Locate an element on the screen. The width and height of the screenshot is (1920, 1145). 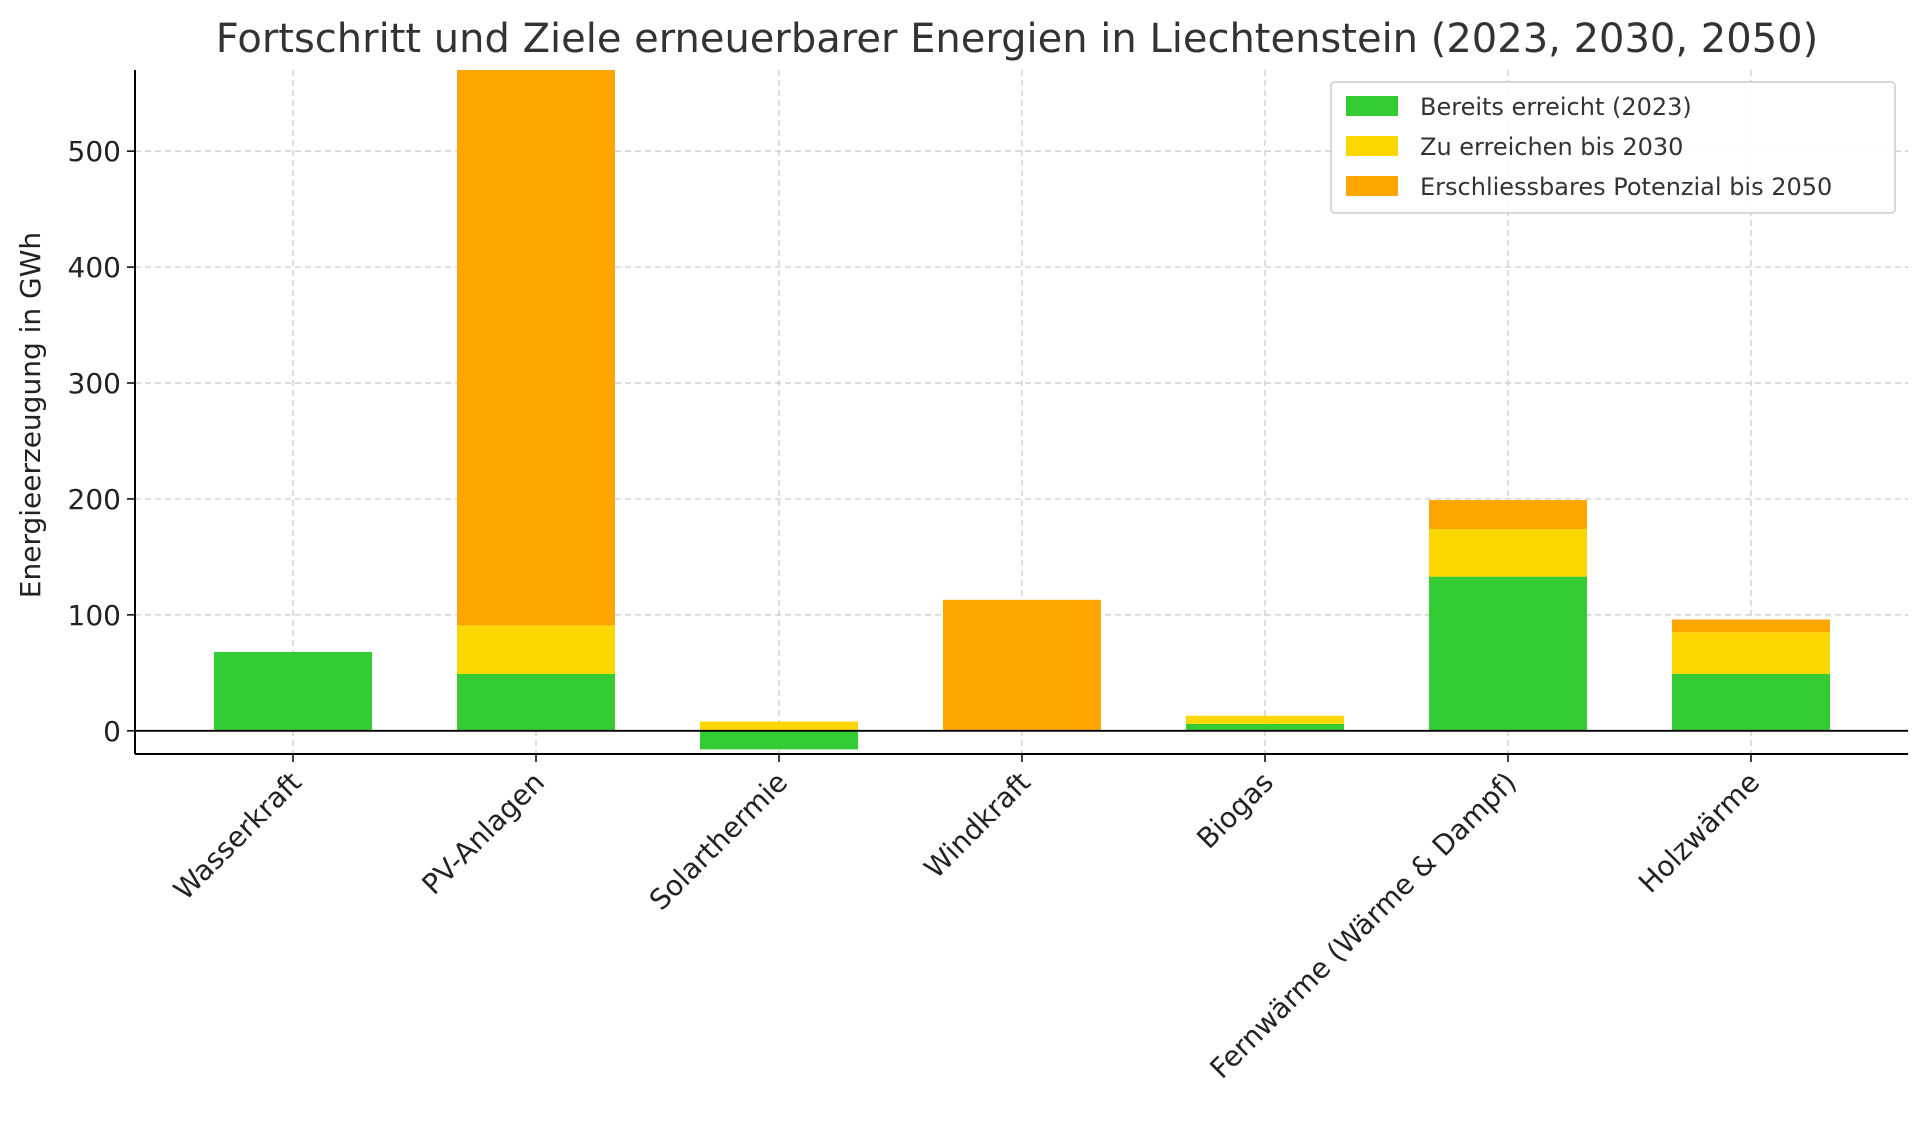
y-tick-label: 400 is located at coordinates (94, 267).